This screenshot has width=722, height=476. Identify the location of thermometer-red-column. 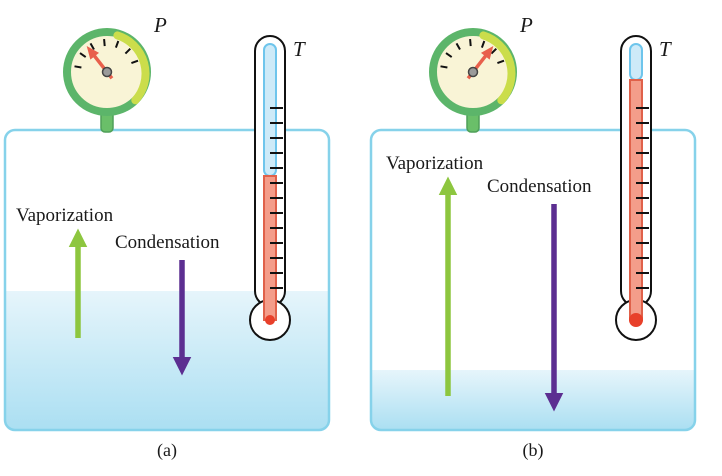
(636, 200).